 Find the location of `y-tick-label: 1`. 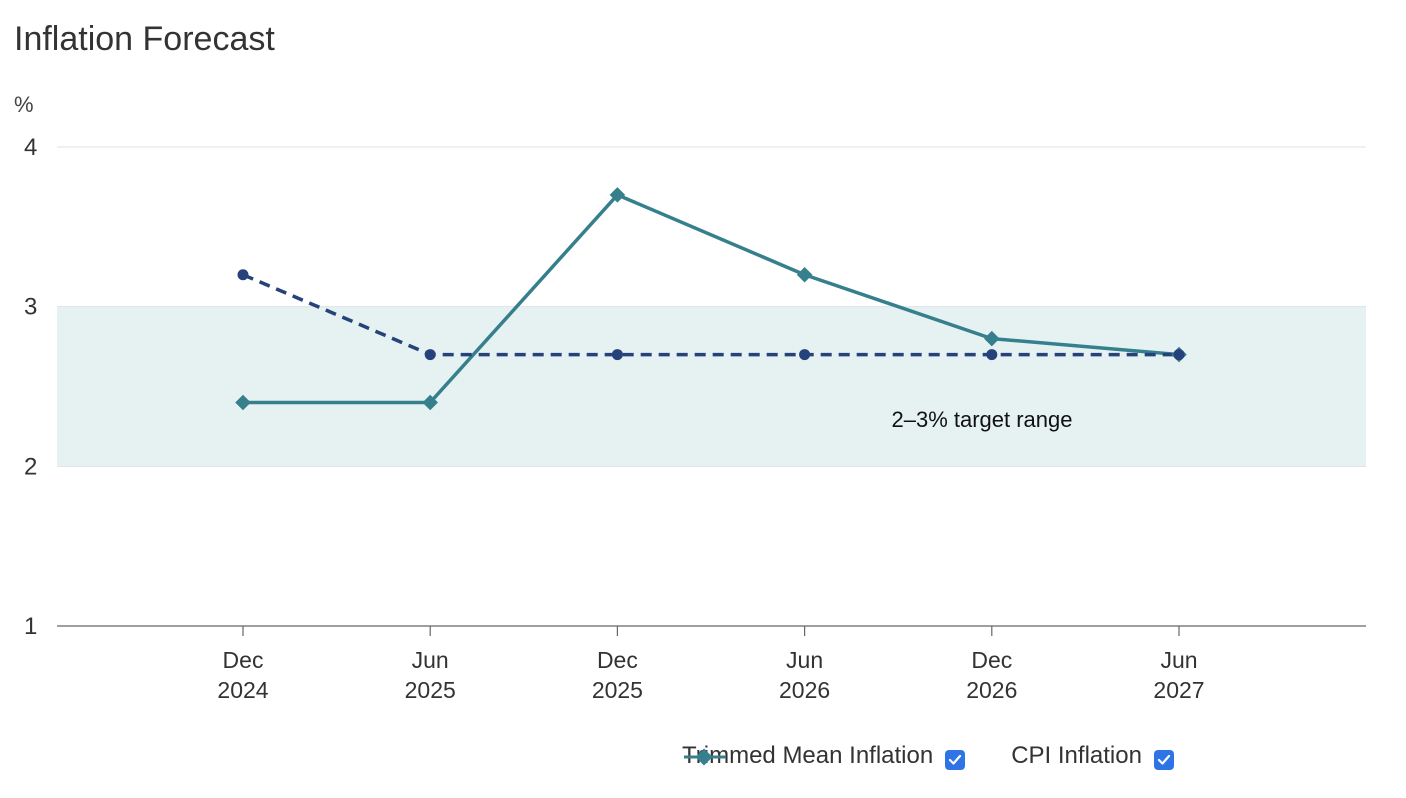

y-tick-label: 1 is located at coordinates (30, 626).